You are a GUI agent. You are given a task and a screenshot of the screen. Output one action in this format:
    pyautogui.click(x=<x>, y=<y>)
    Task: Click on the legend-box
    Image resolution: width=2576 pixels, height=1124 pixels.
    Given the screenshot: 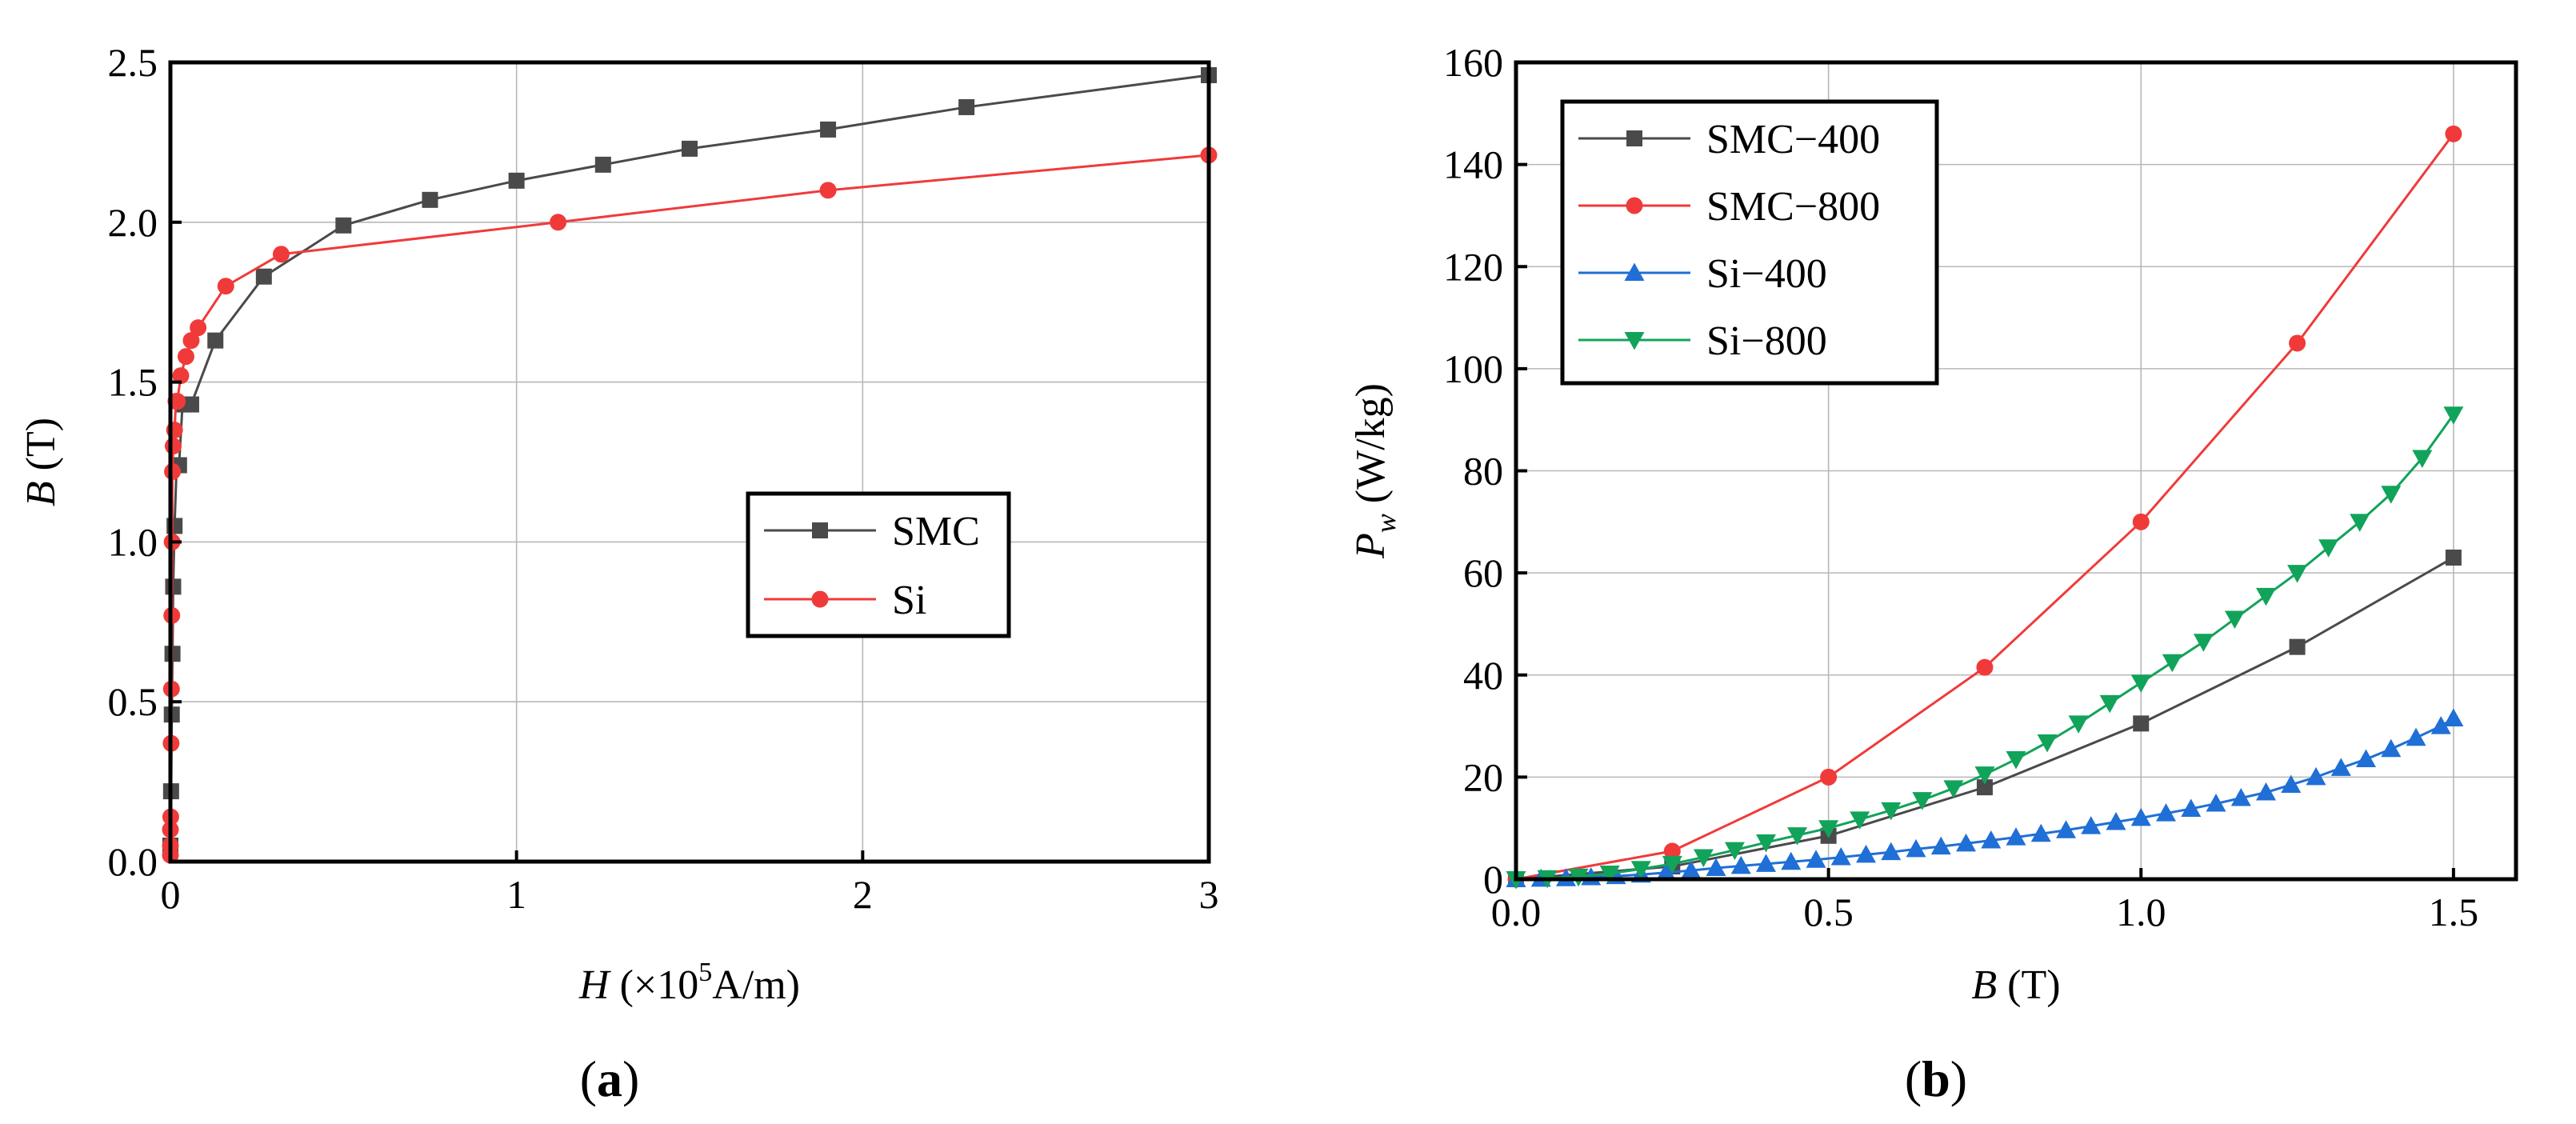 What is the action you would take?
    pyautogui.click(x=878, y=564)
    